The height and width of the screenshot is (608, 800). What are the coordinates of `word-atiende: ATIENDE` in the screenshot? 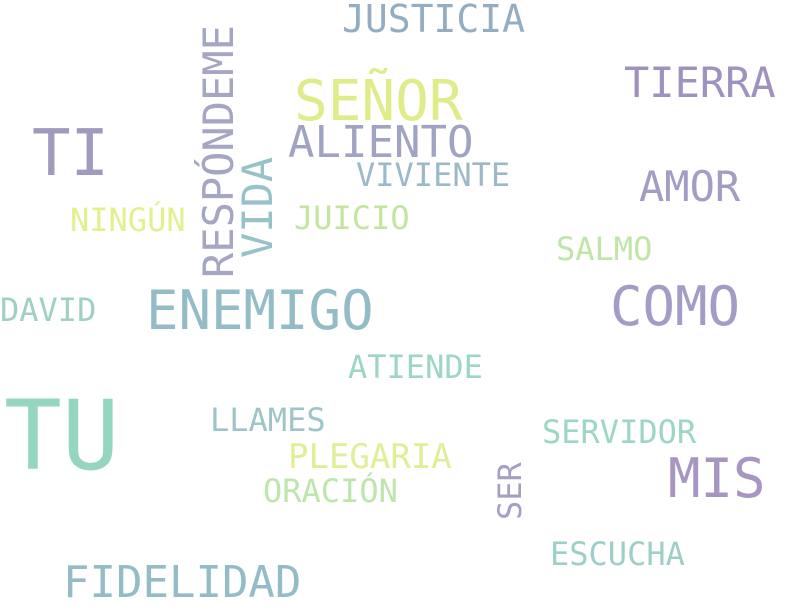 It's located at (415, 367).